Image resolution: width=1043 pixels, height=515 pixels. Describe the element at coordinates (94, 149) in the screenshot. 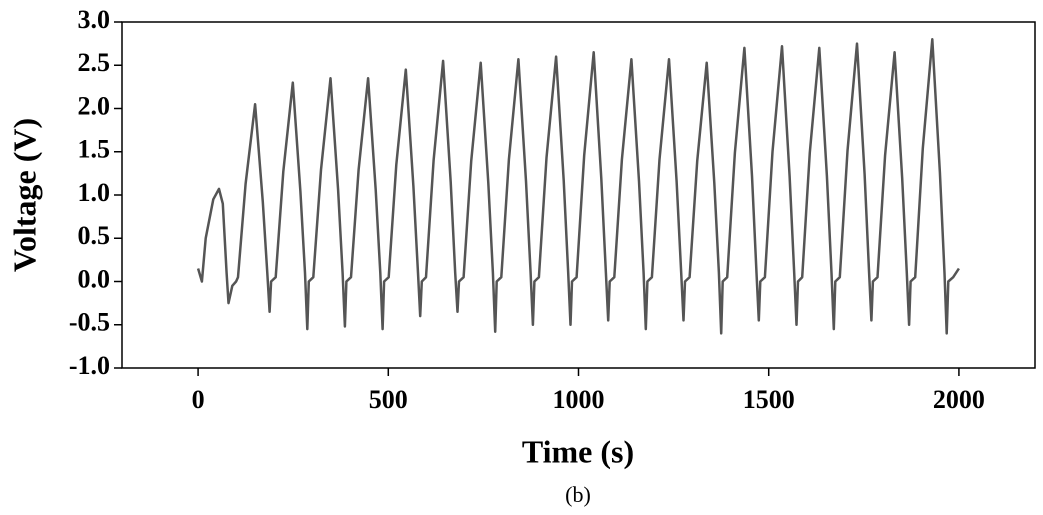

I see `y-tick-label: 1.5` at that location.